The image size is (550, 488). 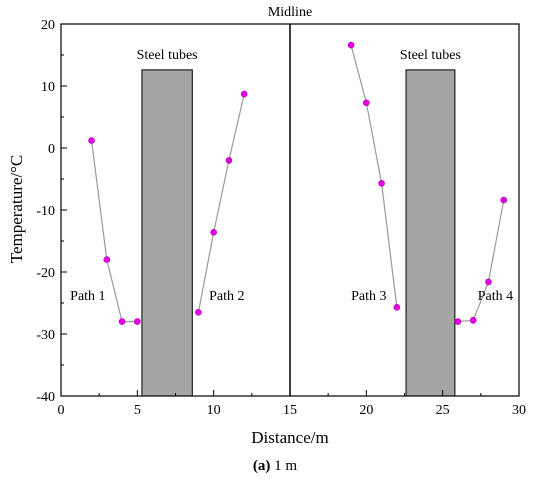 What do you see at coordinates (289, 437) in the screenshot?
I see `x-axis-title: Distance/m` at bounding box center [289, 437].